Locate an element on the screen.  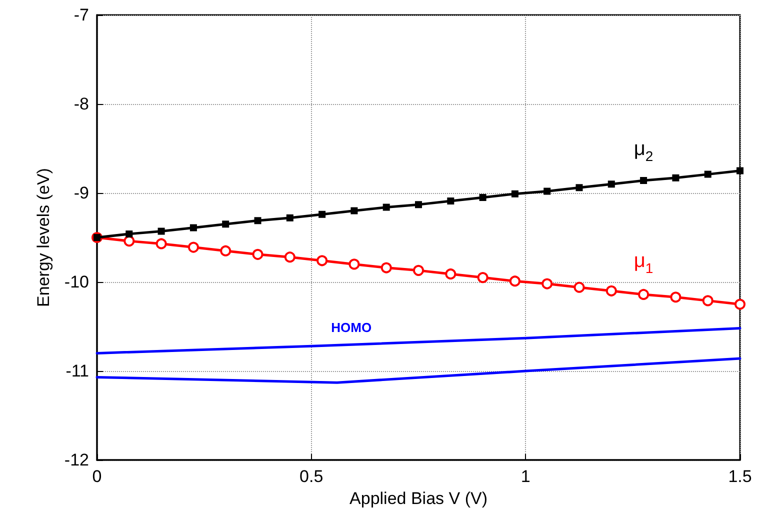
x-tick-label: 1 is located at coordinates (525, 476).